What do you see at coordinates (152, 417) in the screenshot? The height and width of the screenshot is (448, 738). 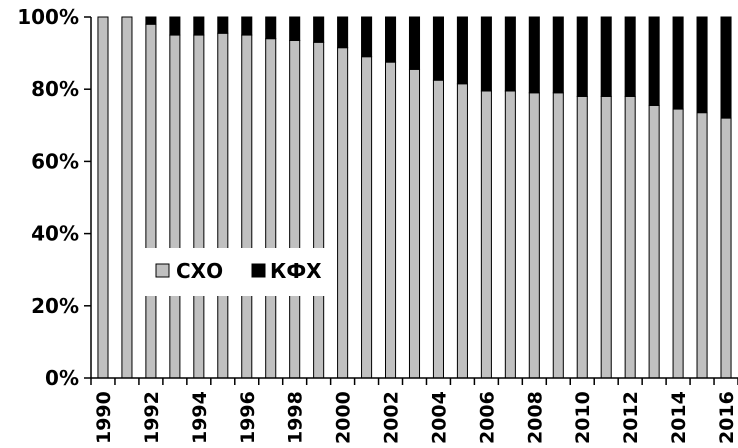 I see `x-tick-label: 1992` at bounding box center [152, 417].